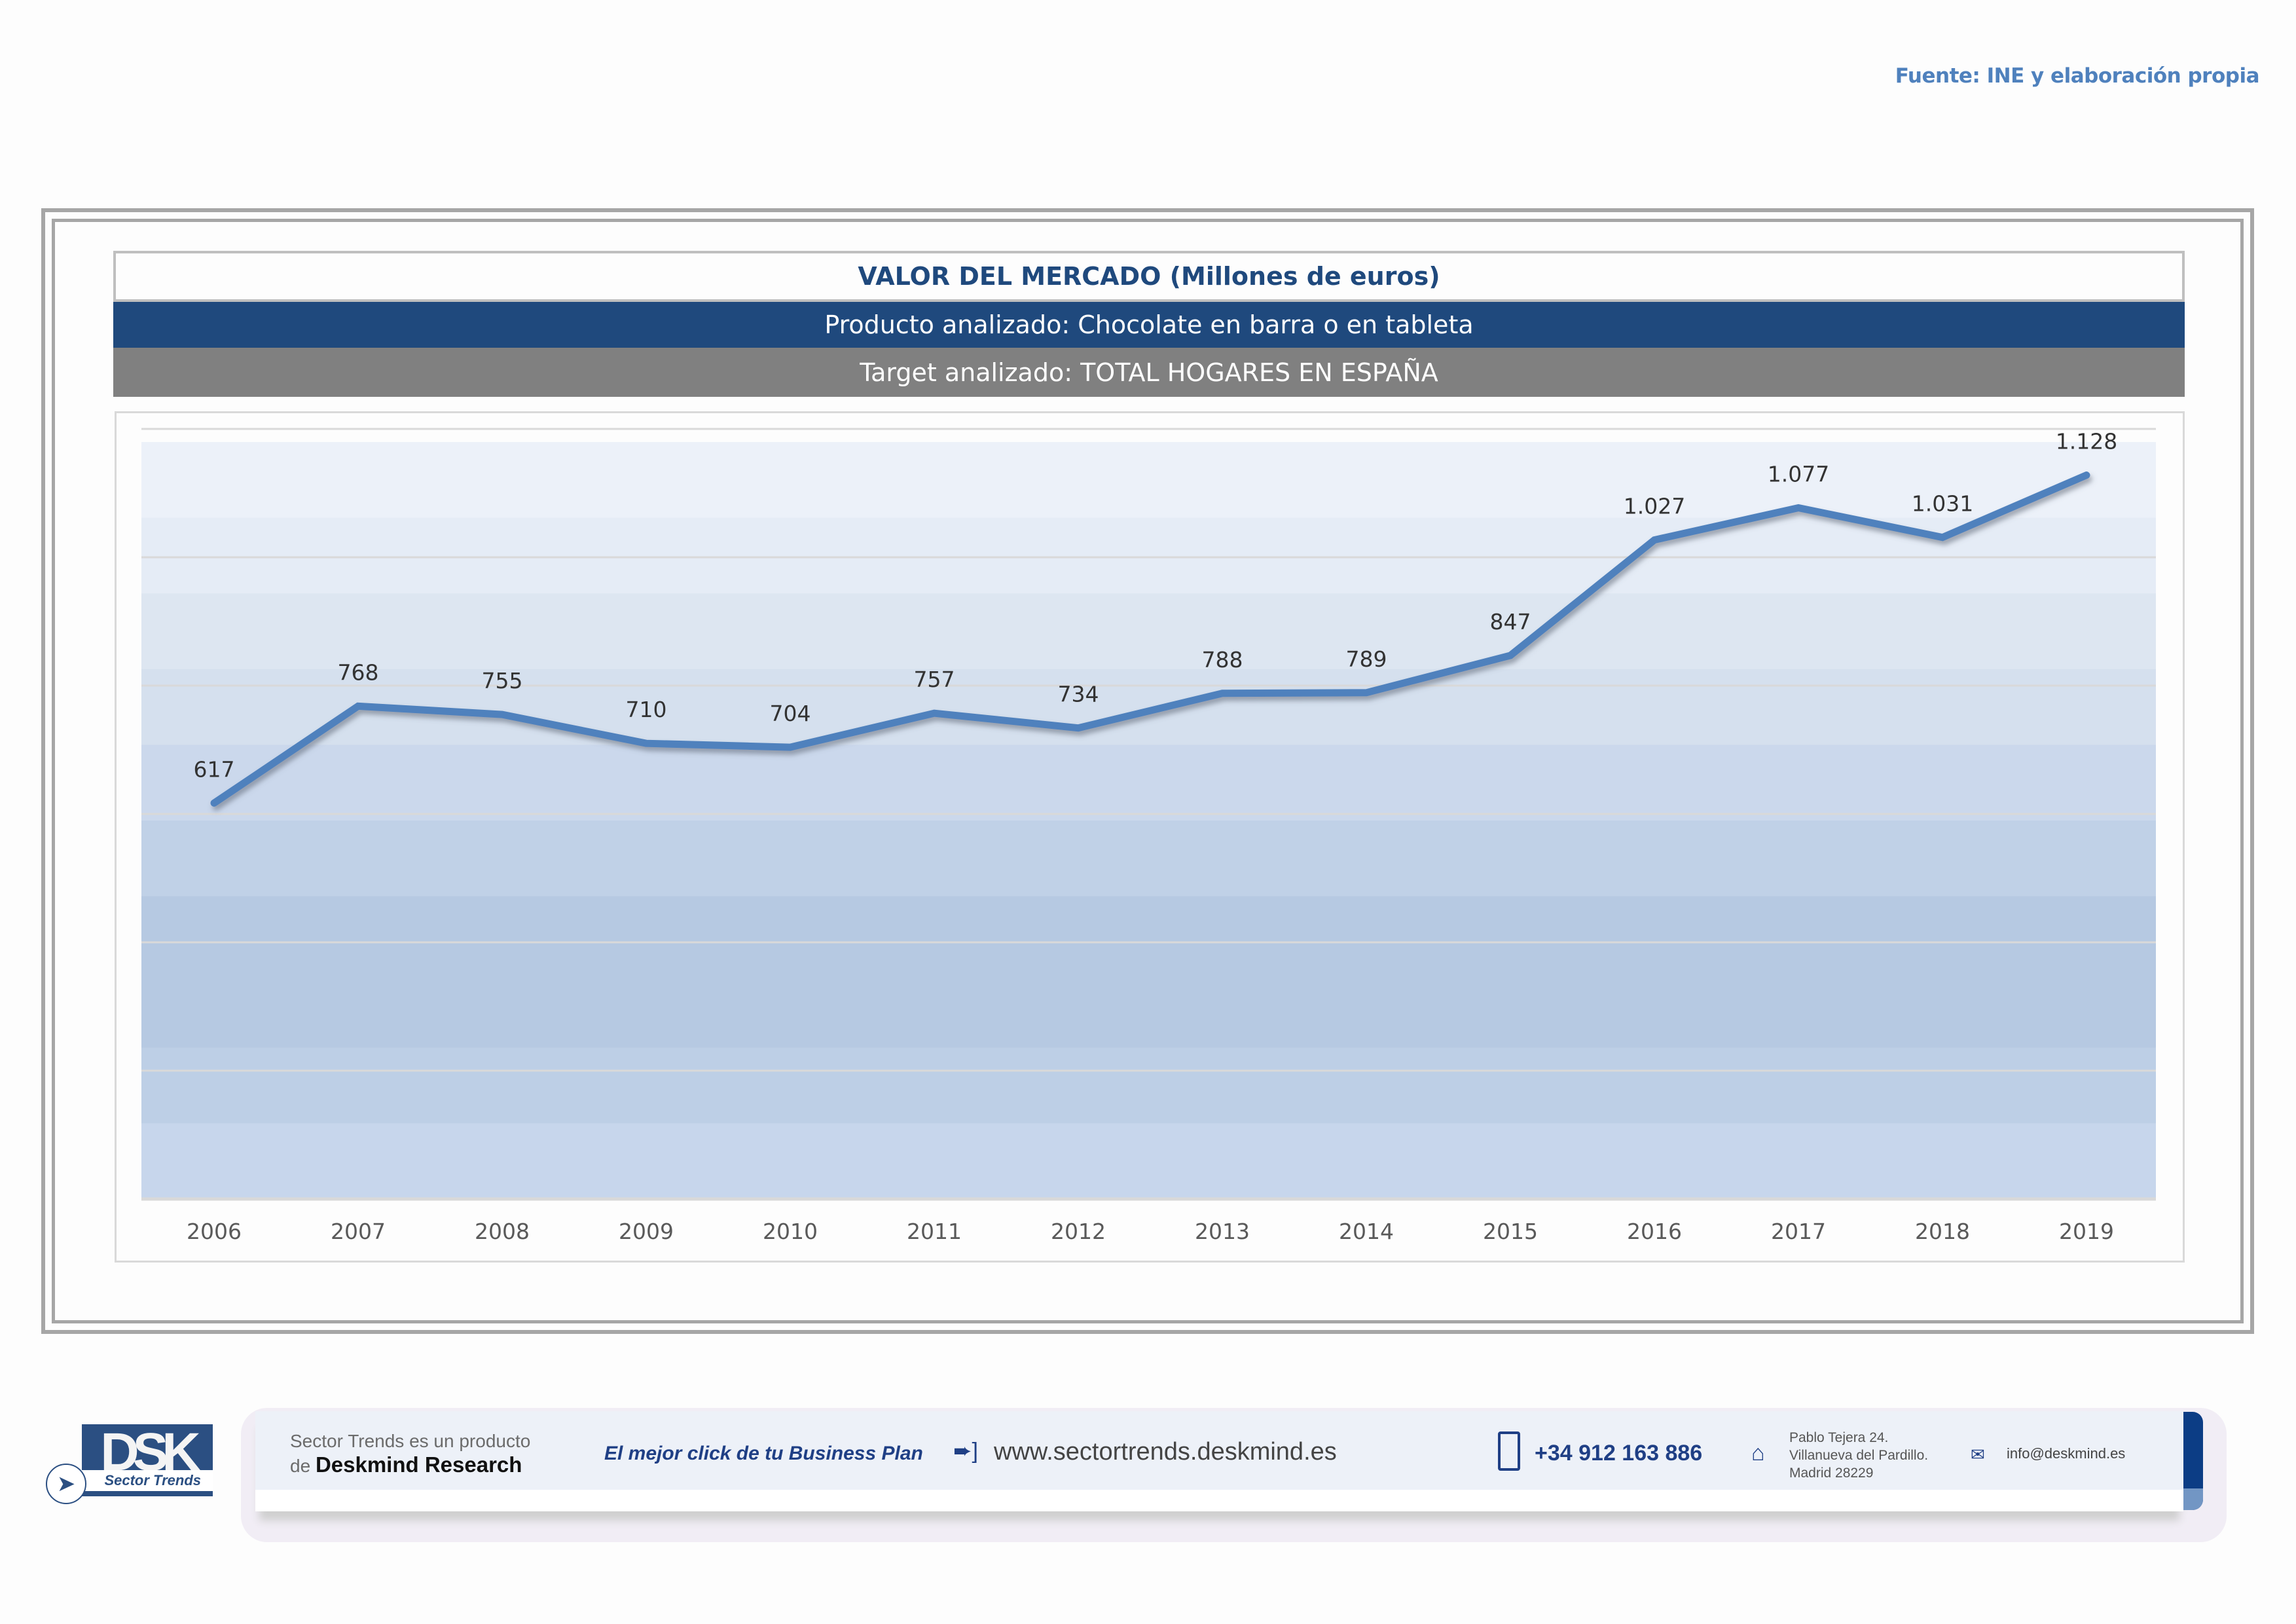  Describe the element at coordinates (2086, 1231) in the screenshot. I see `x-tick-label: 2019` at that location.